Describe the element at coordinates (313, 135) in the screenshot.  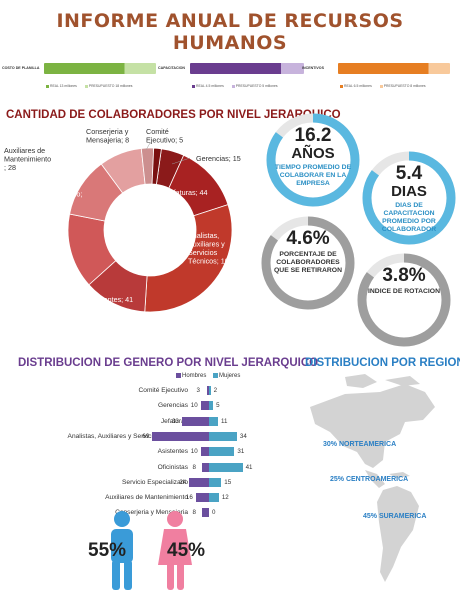
I see `stat-value: 16.2` at that location.